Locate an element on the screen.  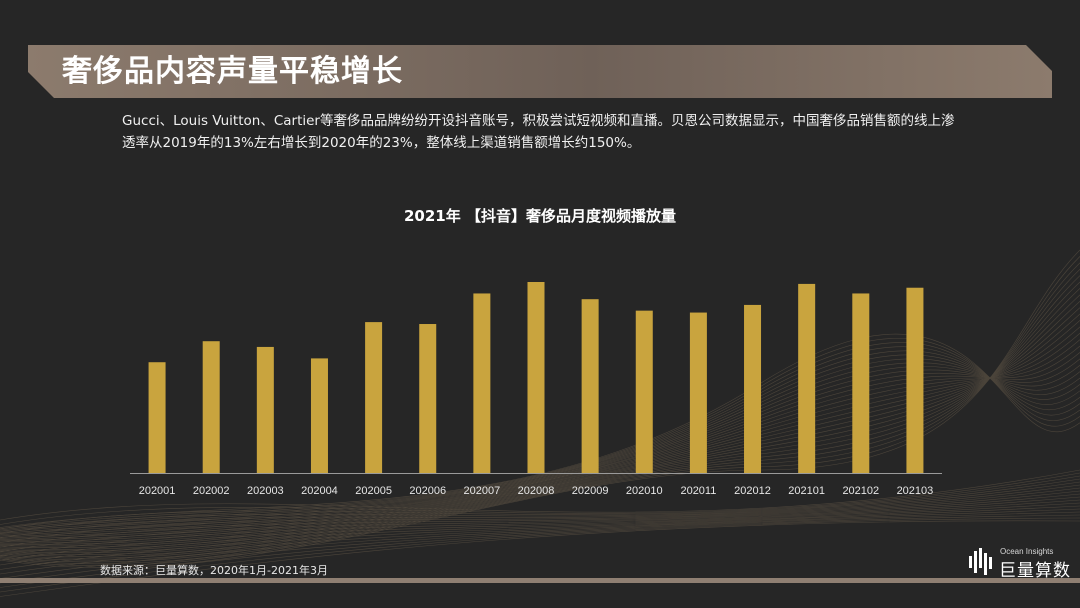
page-title: 奢侈品内容声量平稳增长 is located at coordinates (232, 71).